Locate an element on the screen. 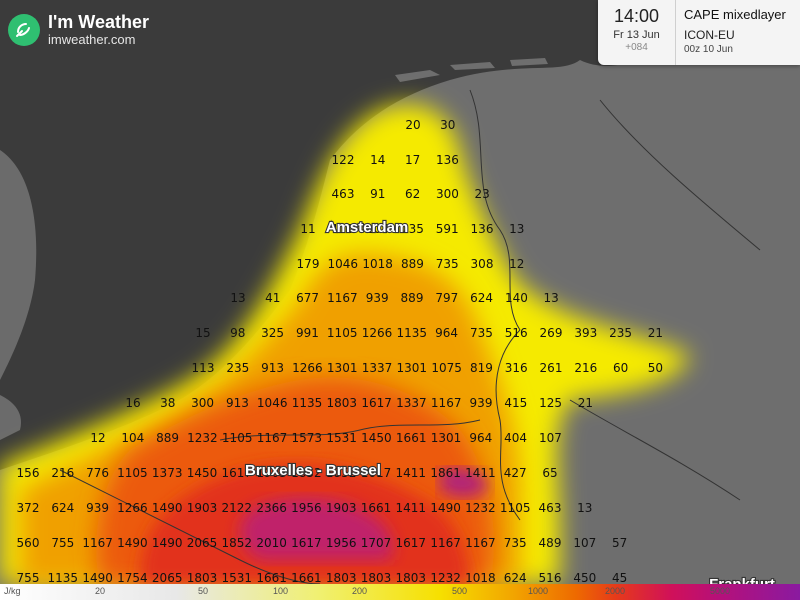 The width and height of the screenshot is (800, 600). cape-value: 14 is located at coordinates (377, 160).